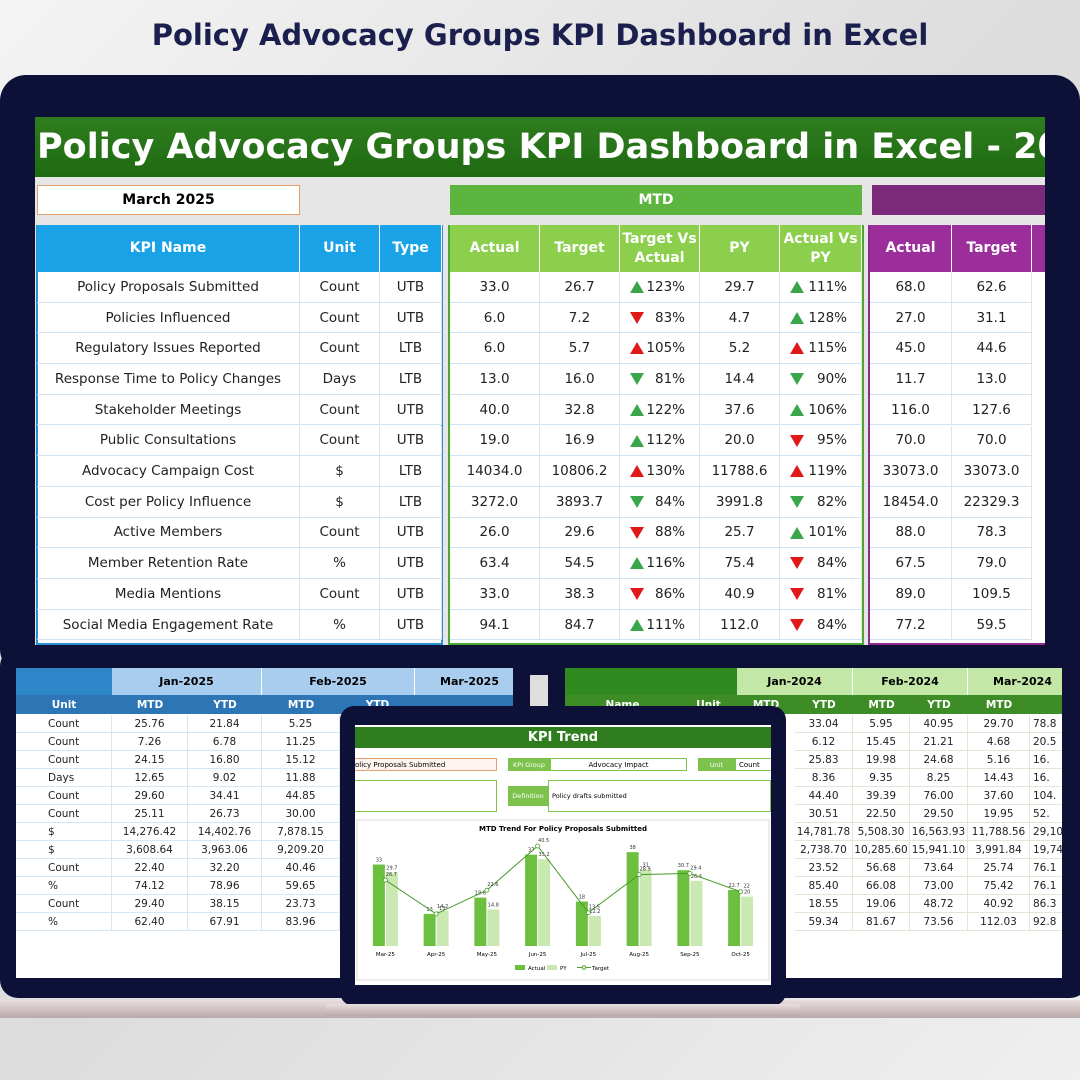  Describe the element at coordinates (495, 625) in the screenshot. I see `table-cell: 94.1` at that location.